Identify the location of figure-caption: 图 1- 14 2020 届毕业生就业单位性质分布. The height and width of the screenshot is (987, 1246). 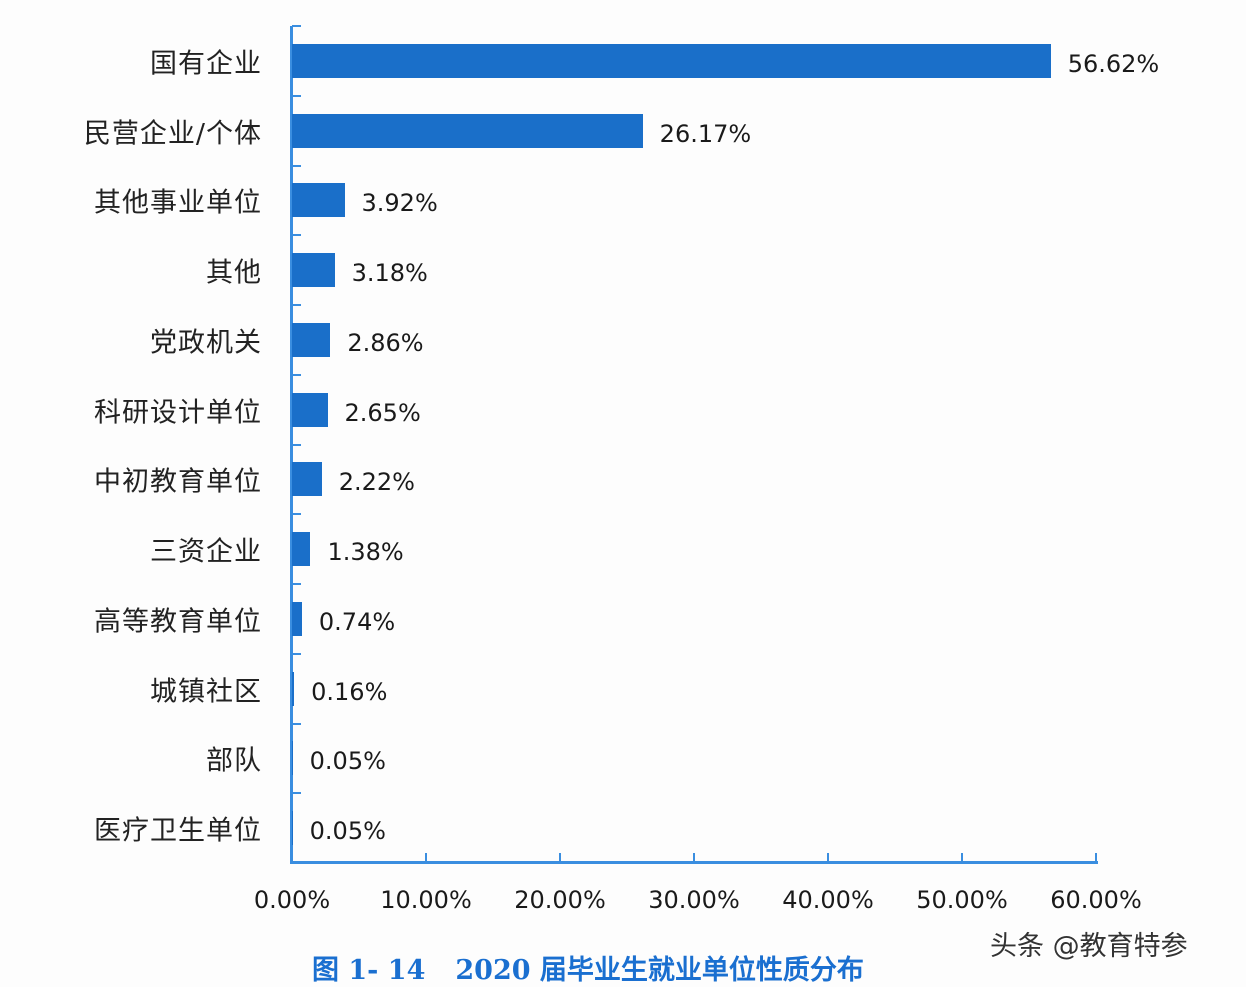
(588, 967).